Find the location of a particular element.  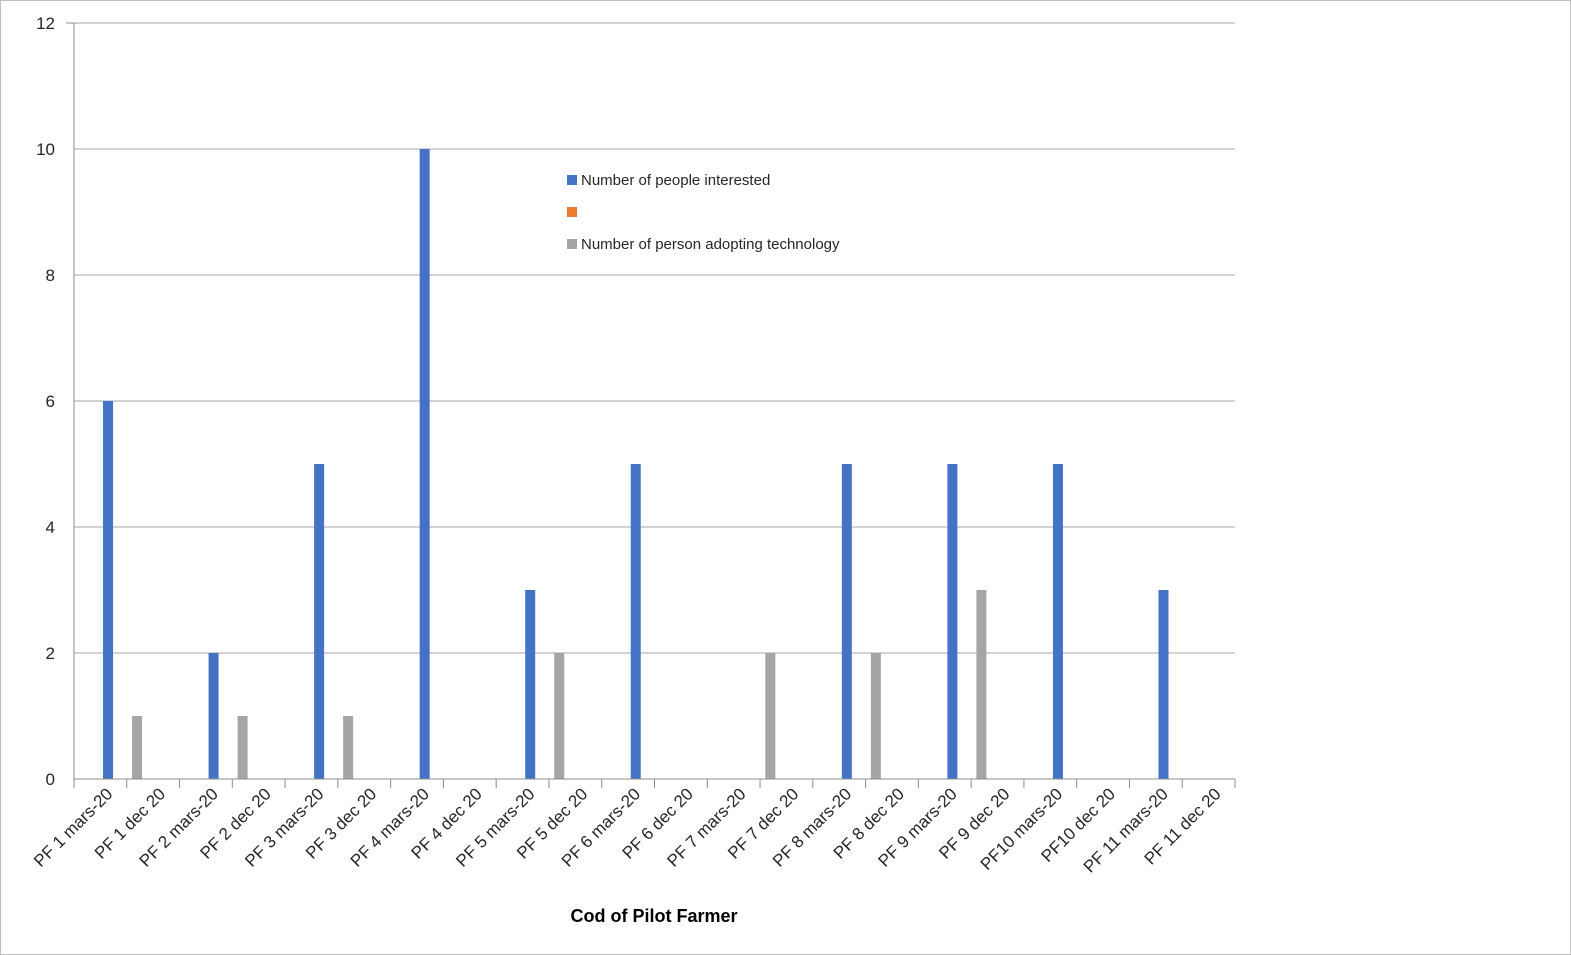

y-tick-label-2: 2 is located at coordinates (50, 653).